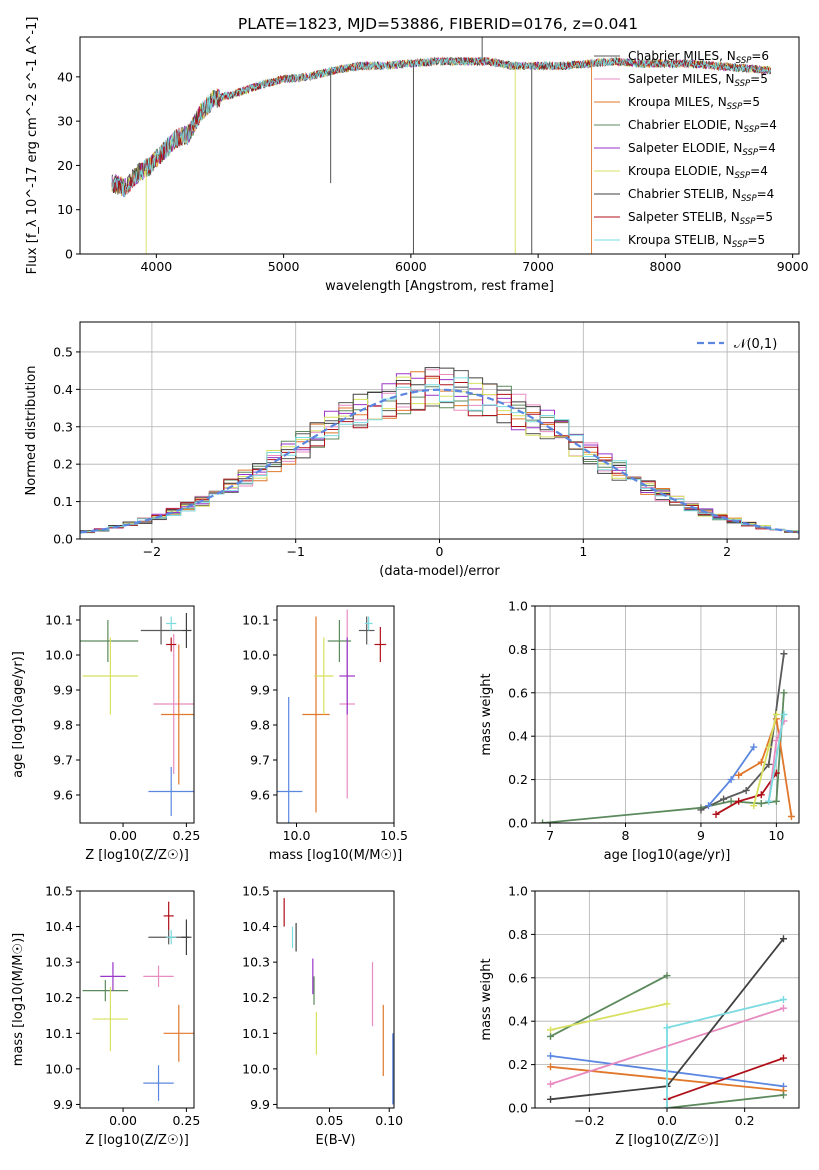 The image size is (819, 1170). What do you see at coordinates (667, 1120) in the screenshot?
I see `x-tick-label: 0.0` at bounding box center [667, 1120].